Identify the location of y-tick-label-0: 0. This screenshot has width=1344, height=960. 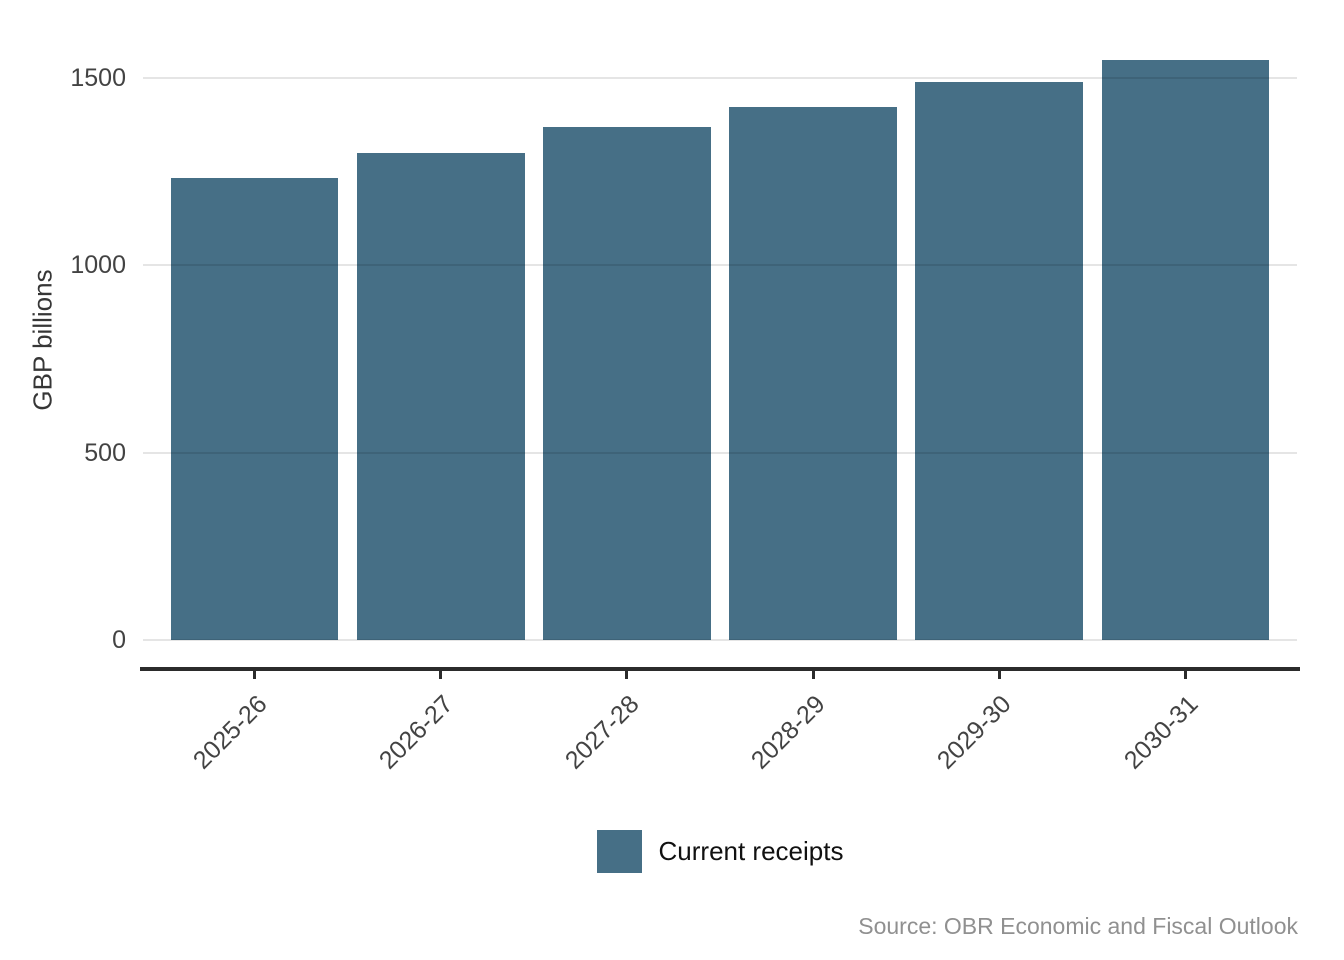
(119, 640).